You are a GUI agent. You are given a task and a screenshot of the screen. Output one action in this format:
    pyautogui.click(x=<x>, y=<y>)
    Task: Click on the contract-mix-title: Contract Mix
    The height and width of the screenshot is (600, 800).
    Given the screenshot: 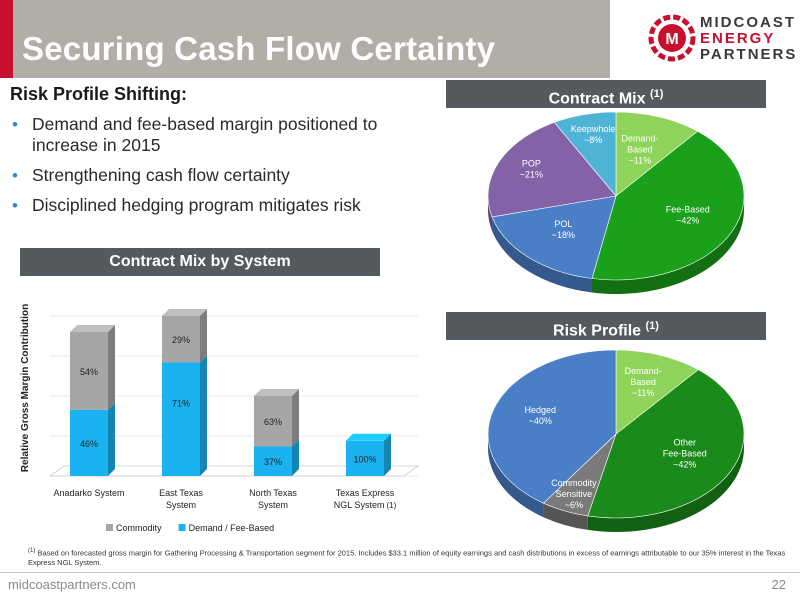 What is the action you would take?
    pyautogui.click(x=597, y=99)
    